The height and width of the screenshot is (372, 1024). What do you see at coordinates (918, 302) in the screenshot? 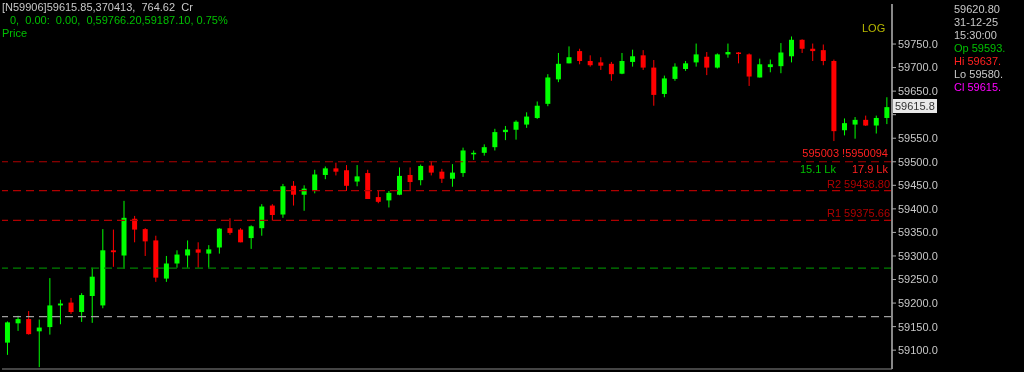
I see `y-tick-label: 59200.0` at bounding box center [918, 302].